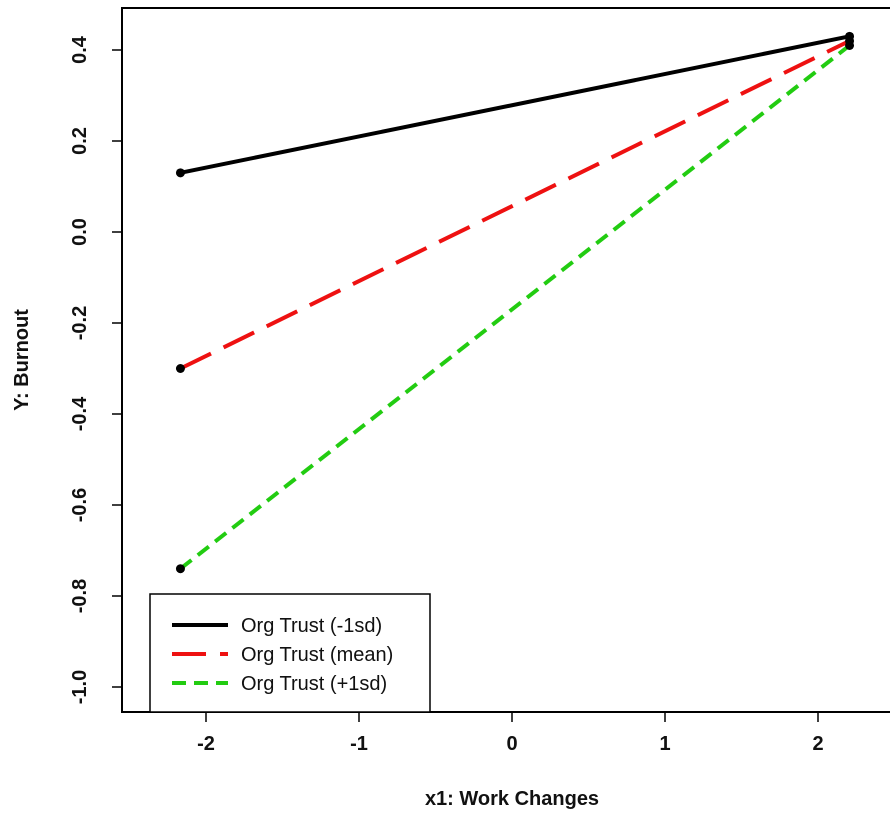  What do you see at coordinates (317, 655) in the screenshot?
I see `legend-label-1: Org Trust (mean)` at bounding box center [317, 655].